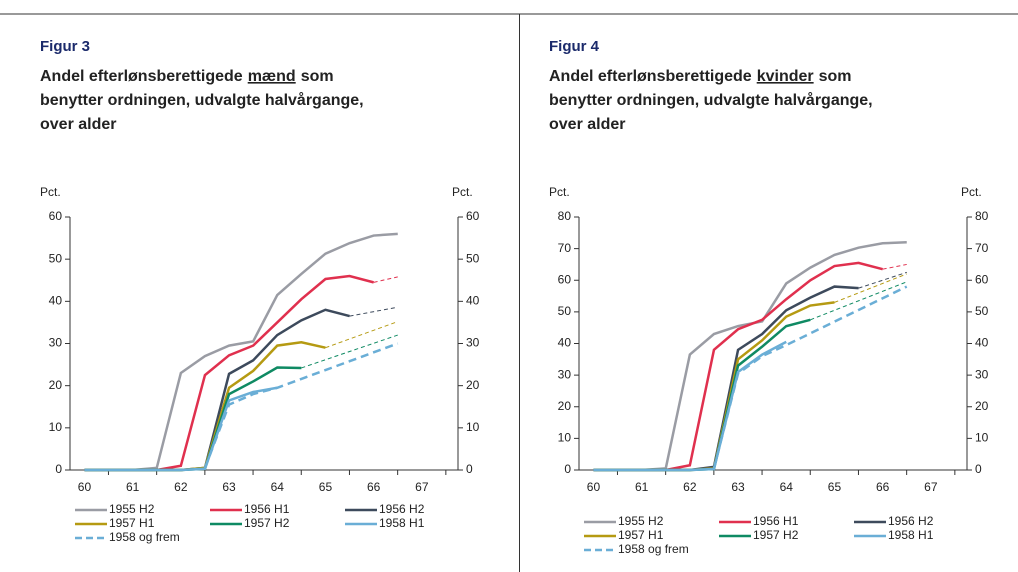 This screenshot has height=572, width=1018. Describe the element at coordinates (982, 248) in the screenshot. I see `y2-tick-label: 70` at that location.